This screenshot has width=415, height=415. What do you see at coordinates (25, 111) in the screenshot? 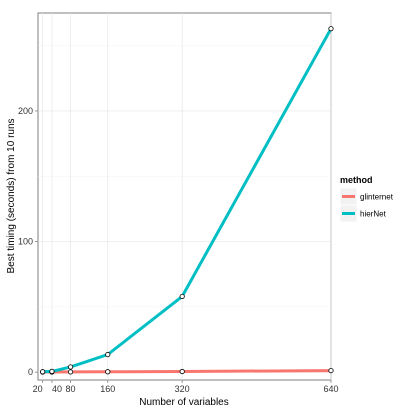
I see `y-tick-label: 200` at bounding box center [25, 111].